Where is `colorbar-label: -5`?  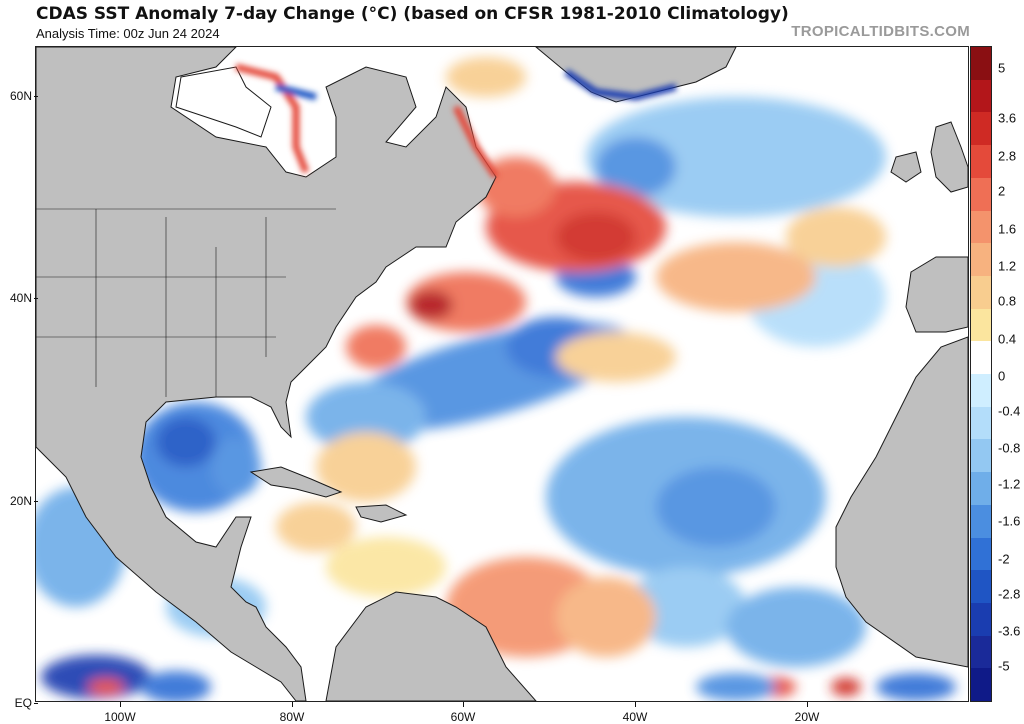 colorbar-label: -5 is located at coordinates (1004, 666).